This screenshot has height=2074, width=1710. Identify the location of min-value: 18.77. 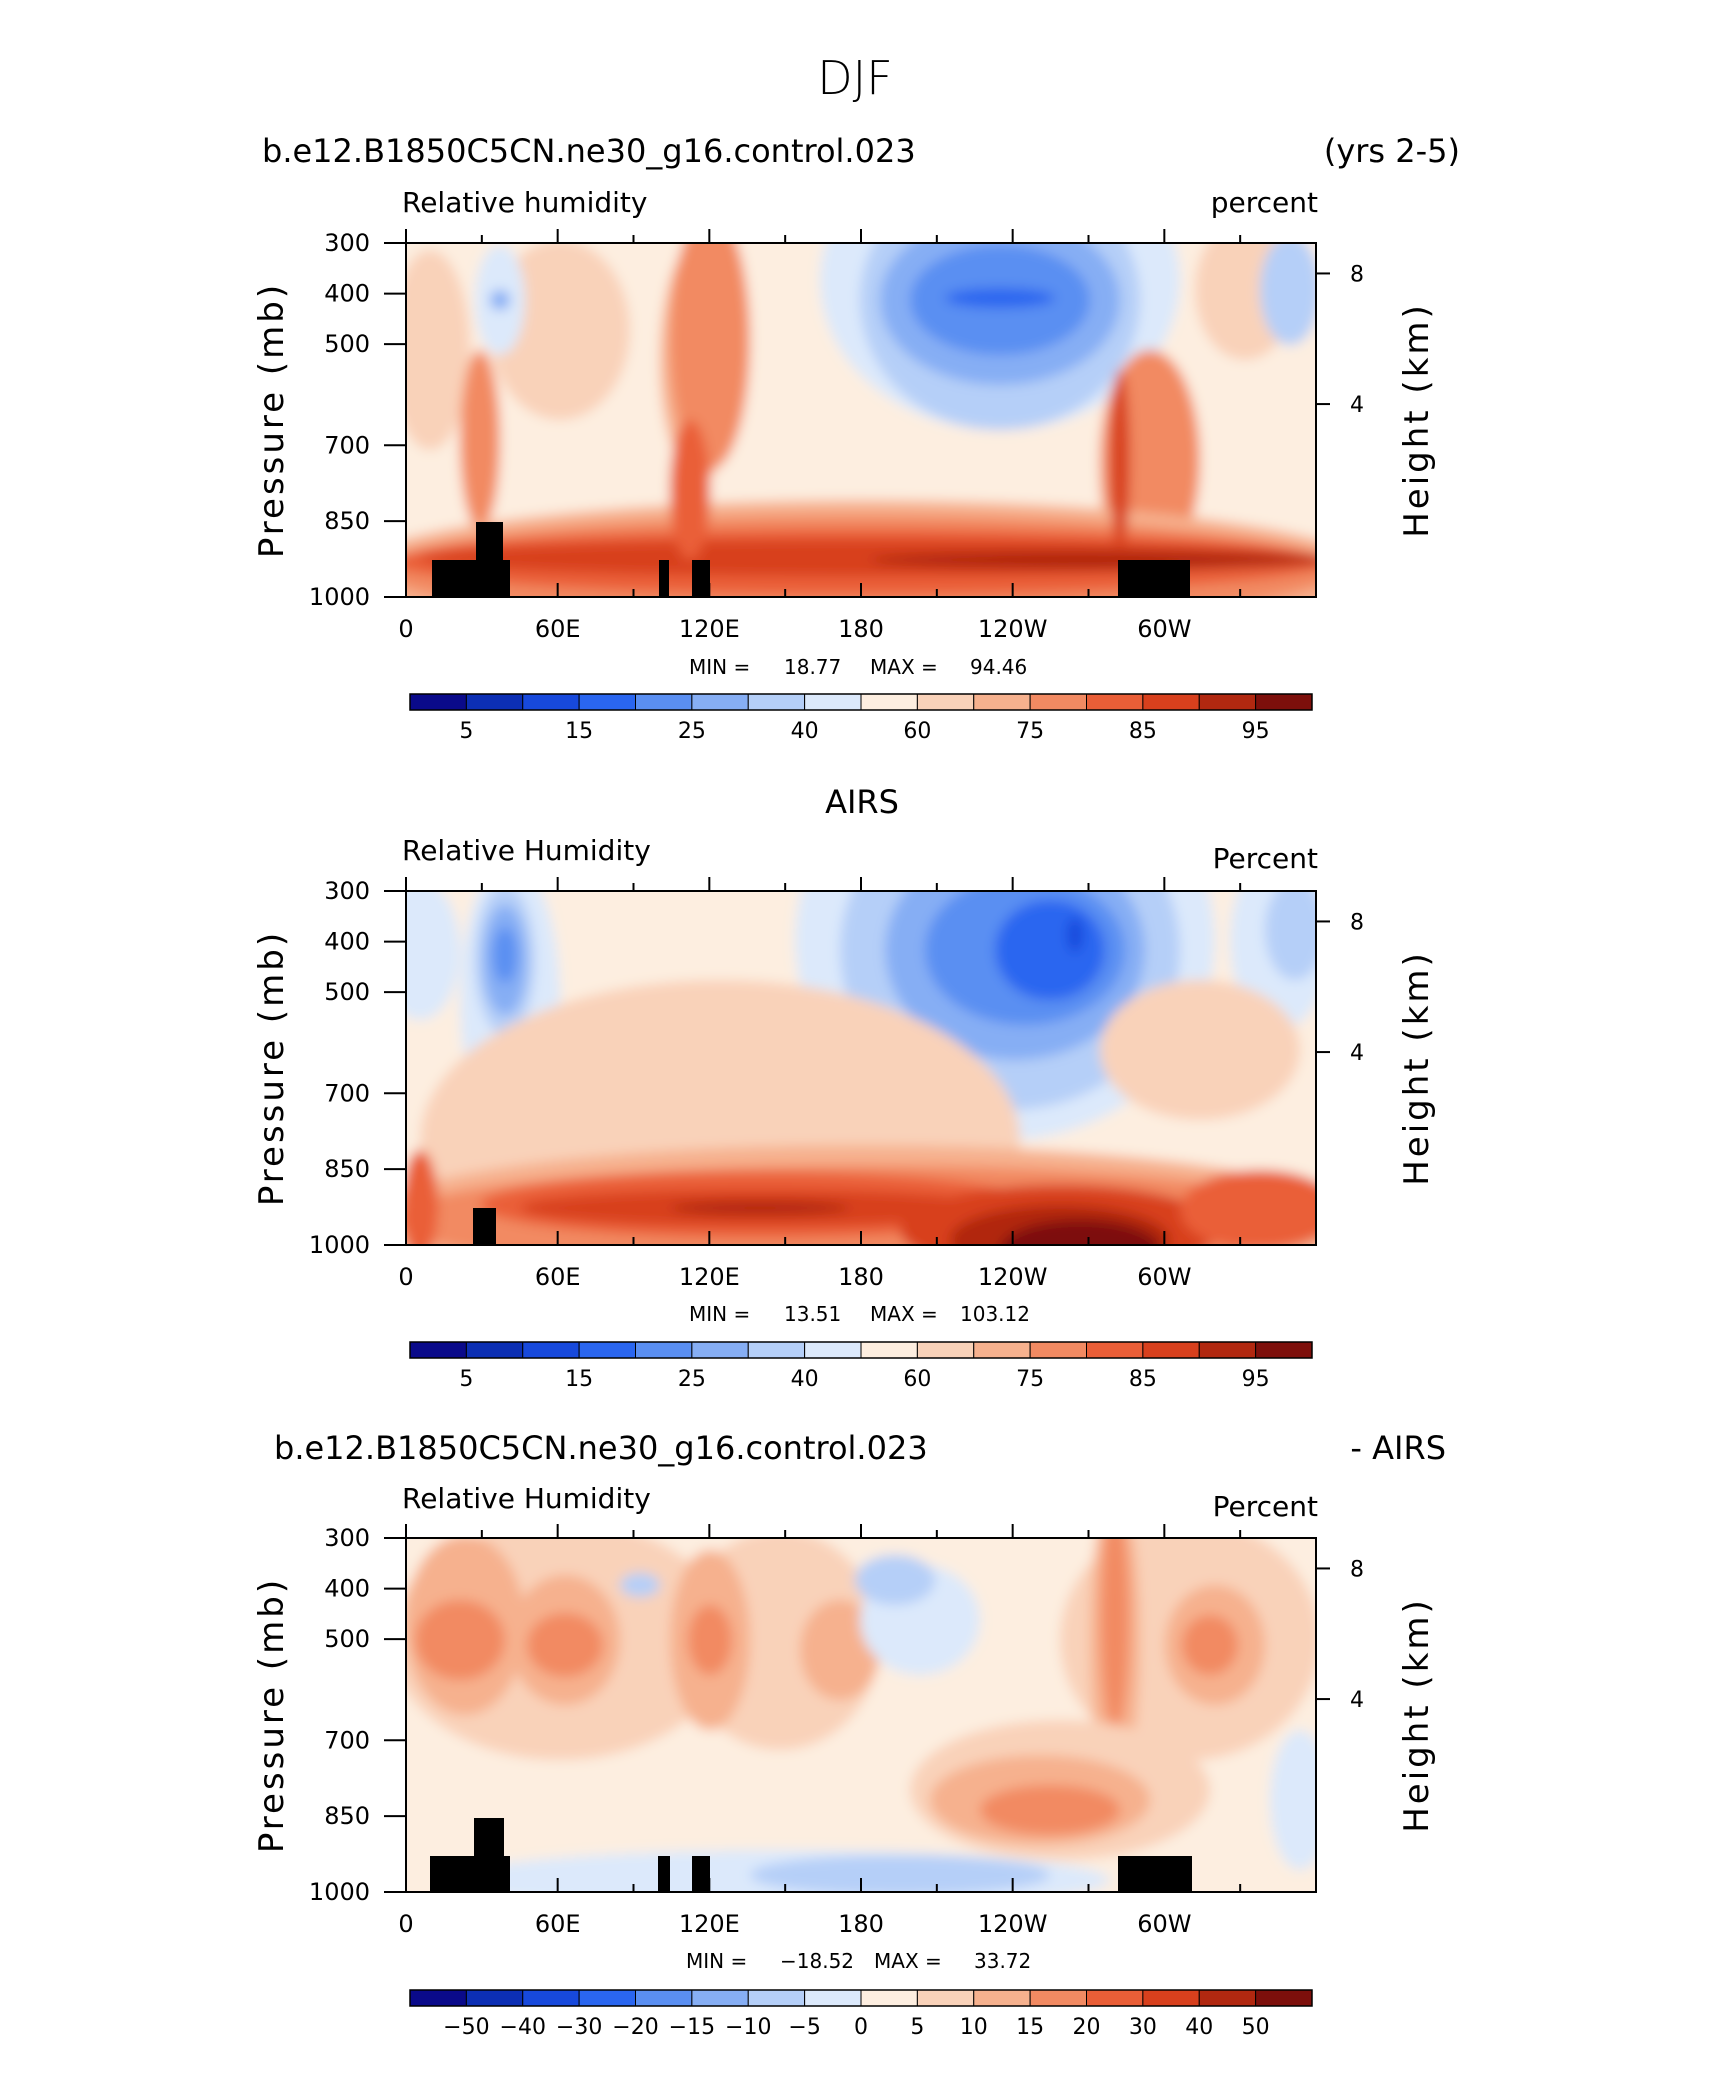
(812, 667).